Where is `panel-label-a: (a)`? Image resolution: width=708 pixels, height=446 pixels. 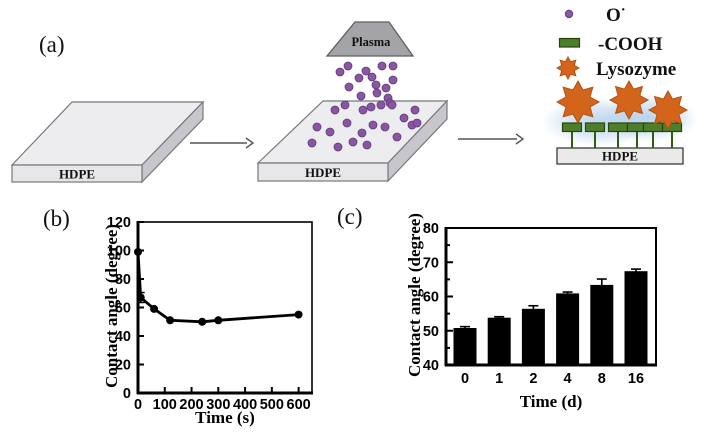 panel-label-a: (a) is located at coordinates (52, 44).